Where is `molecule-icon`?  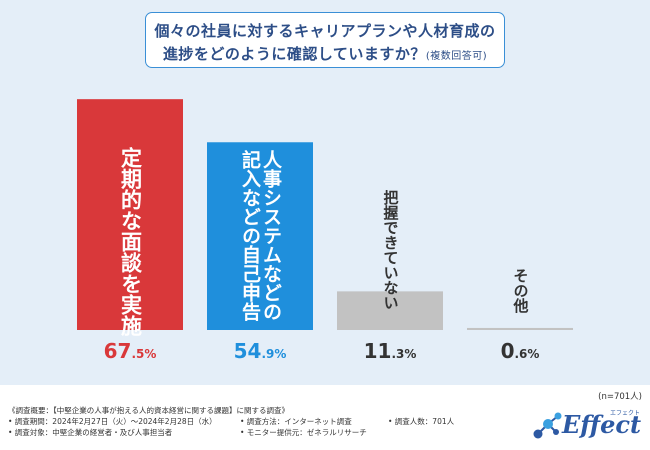
molecule-icon is located at coordinates (547, 425).